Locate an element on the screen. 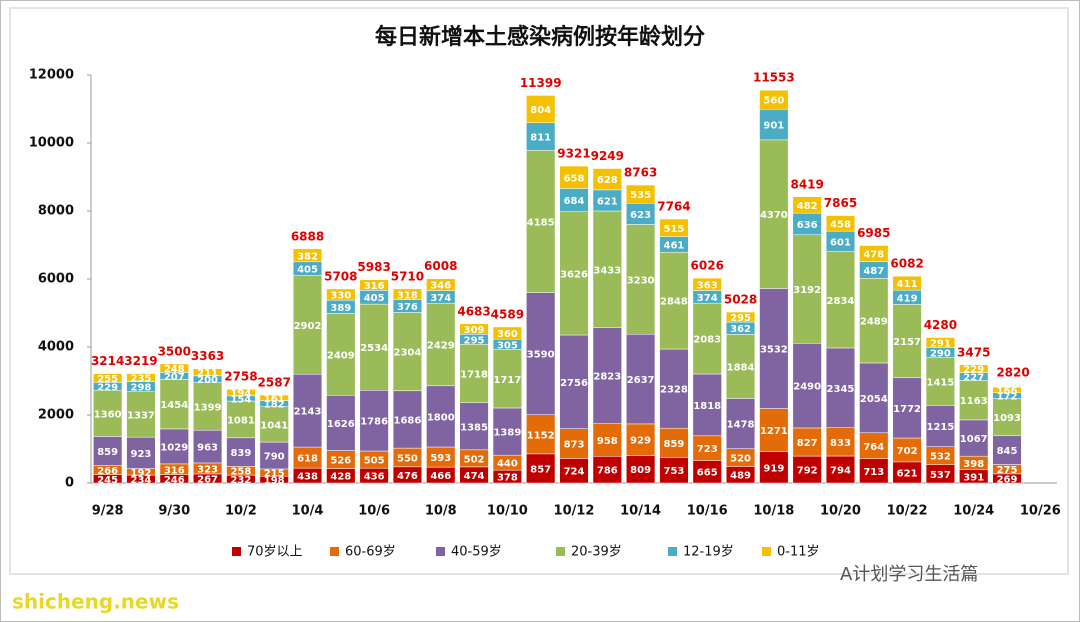 Image resolution: width=1080 pixels, height=622 pixels. value-label: 1415 is located at coordinates (940, 382).